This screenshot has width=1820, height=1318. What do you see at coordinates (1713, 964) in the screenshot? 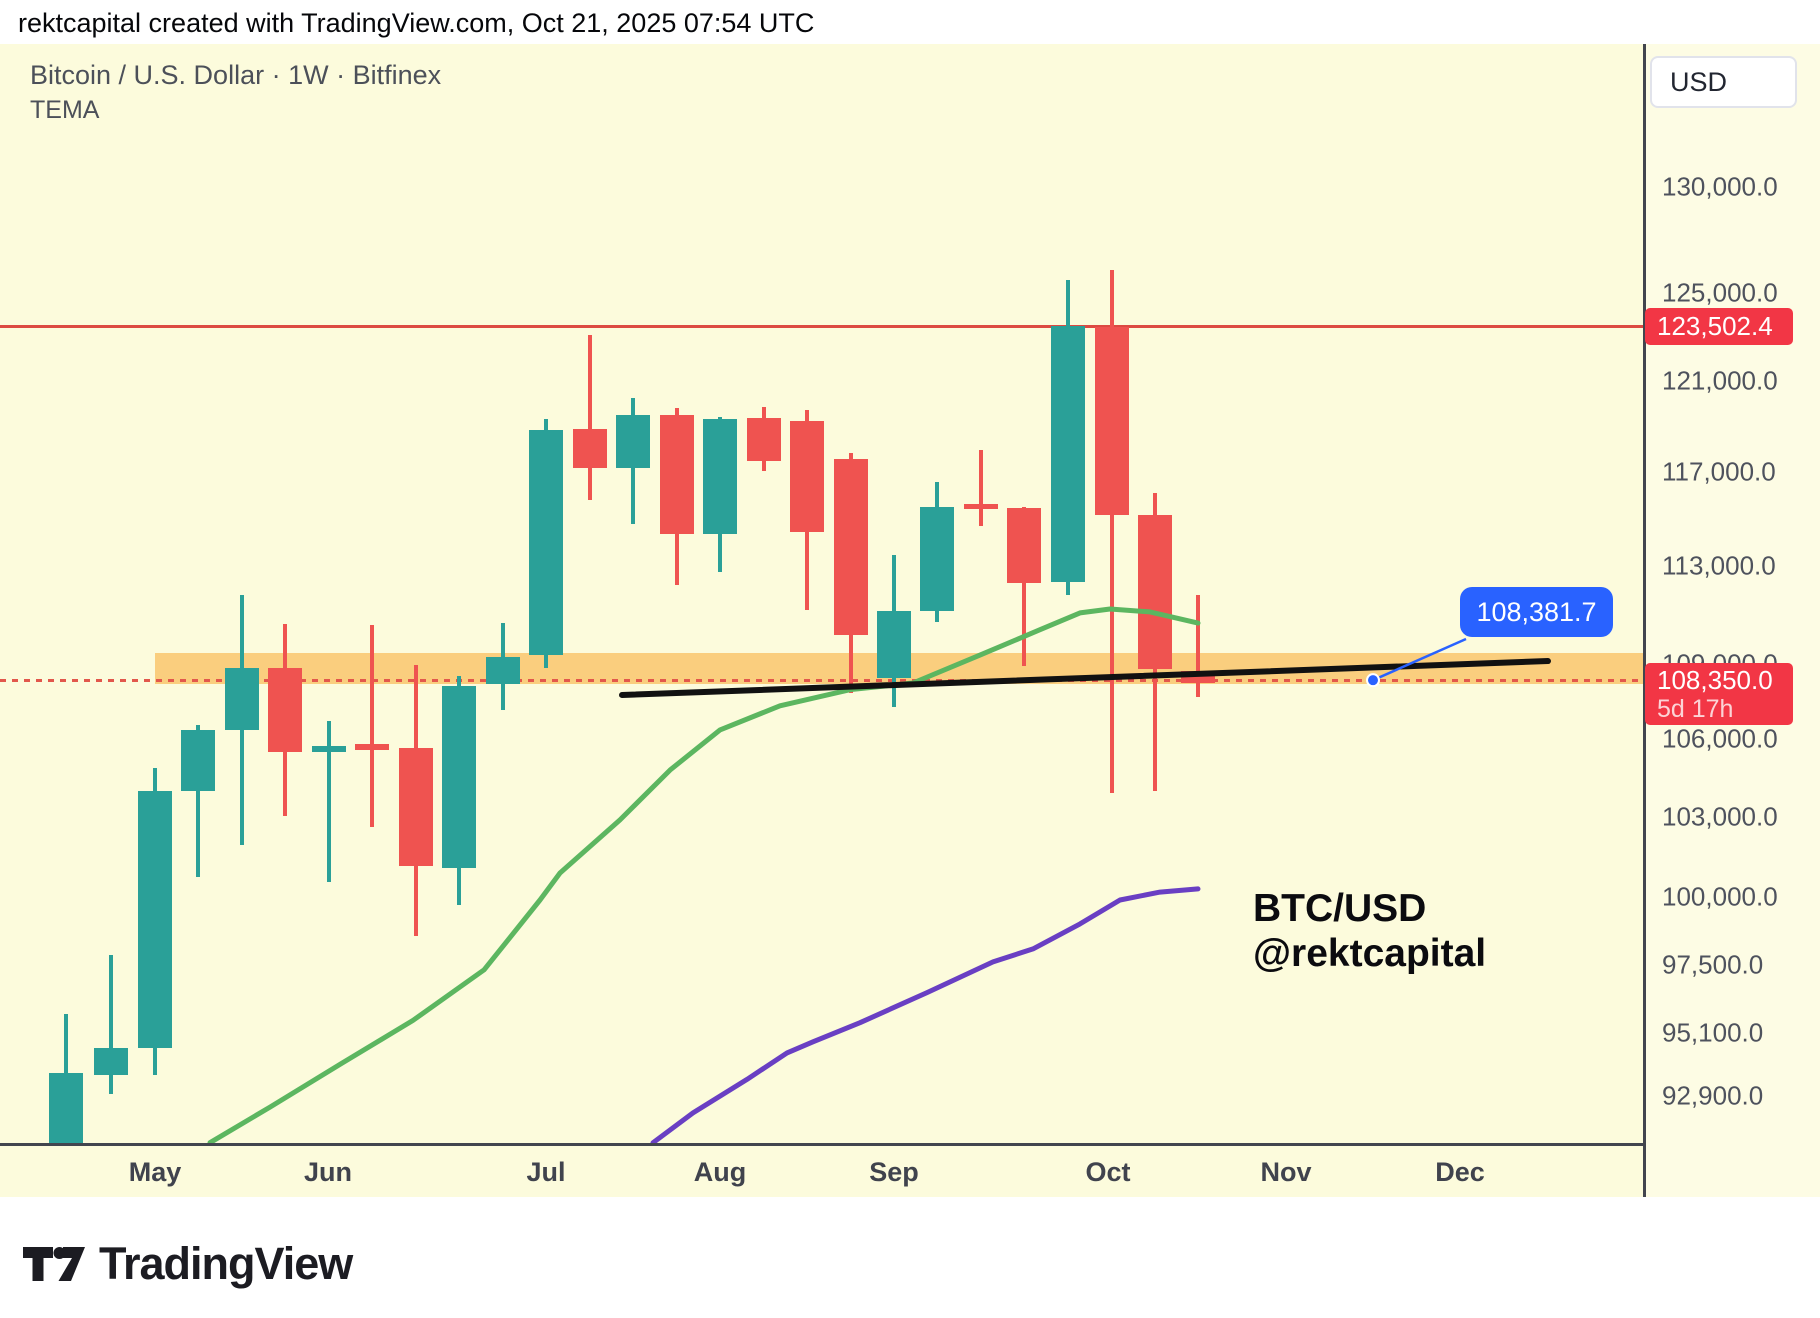
I see `price-tick-label: 97,500.0` at bounding box center [1713, 964].